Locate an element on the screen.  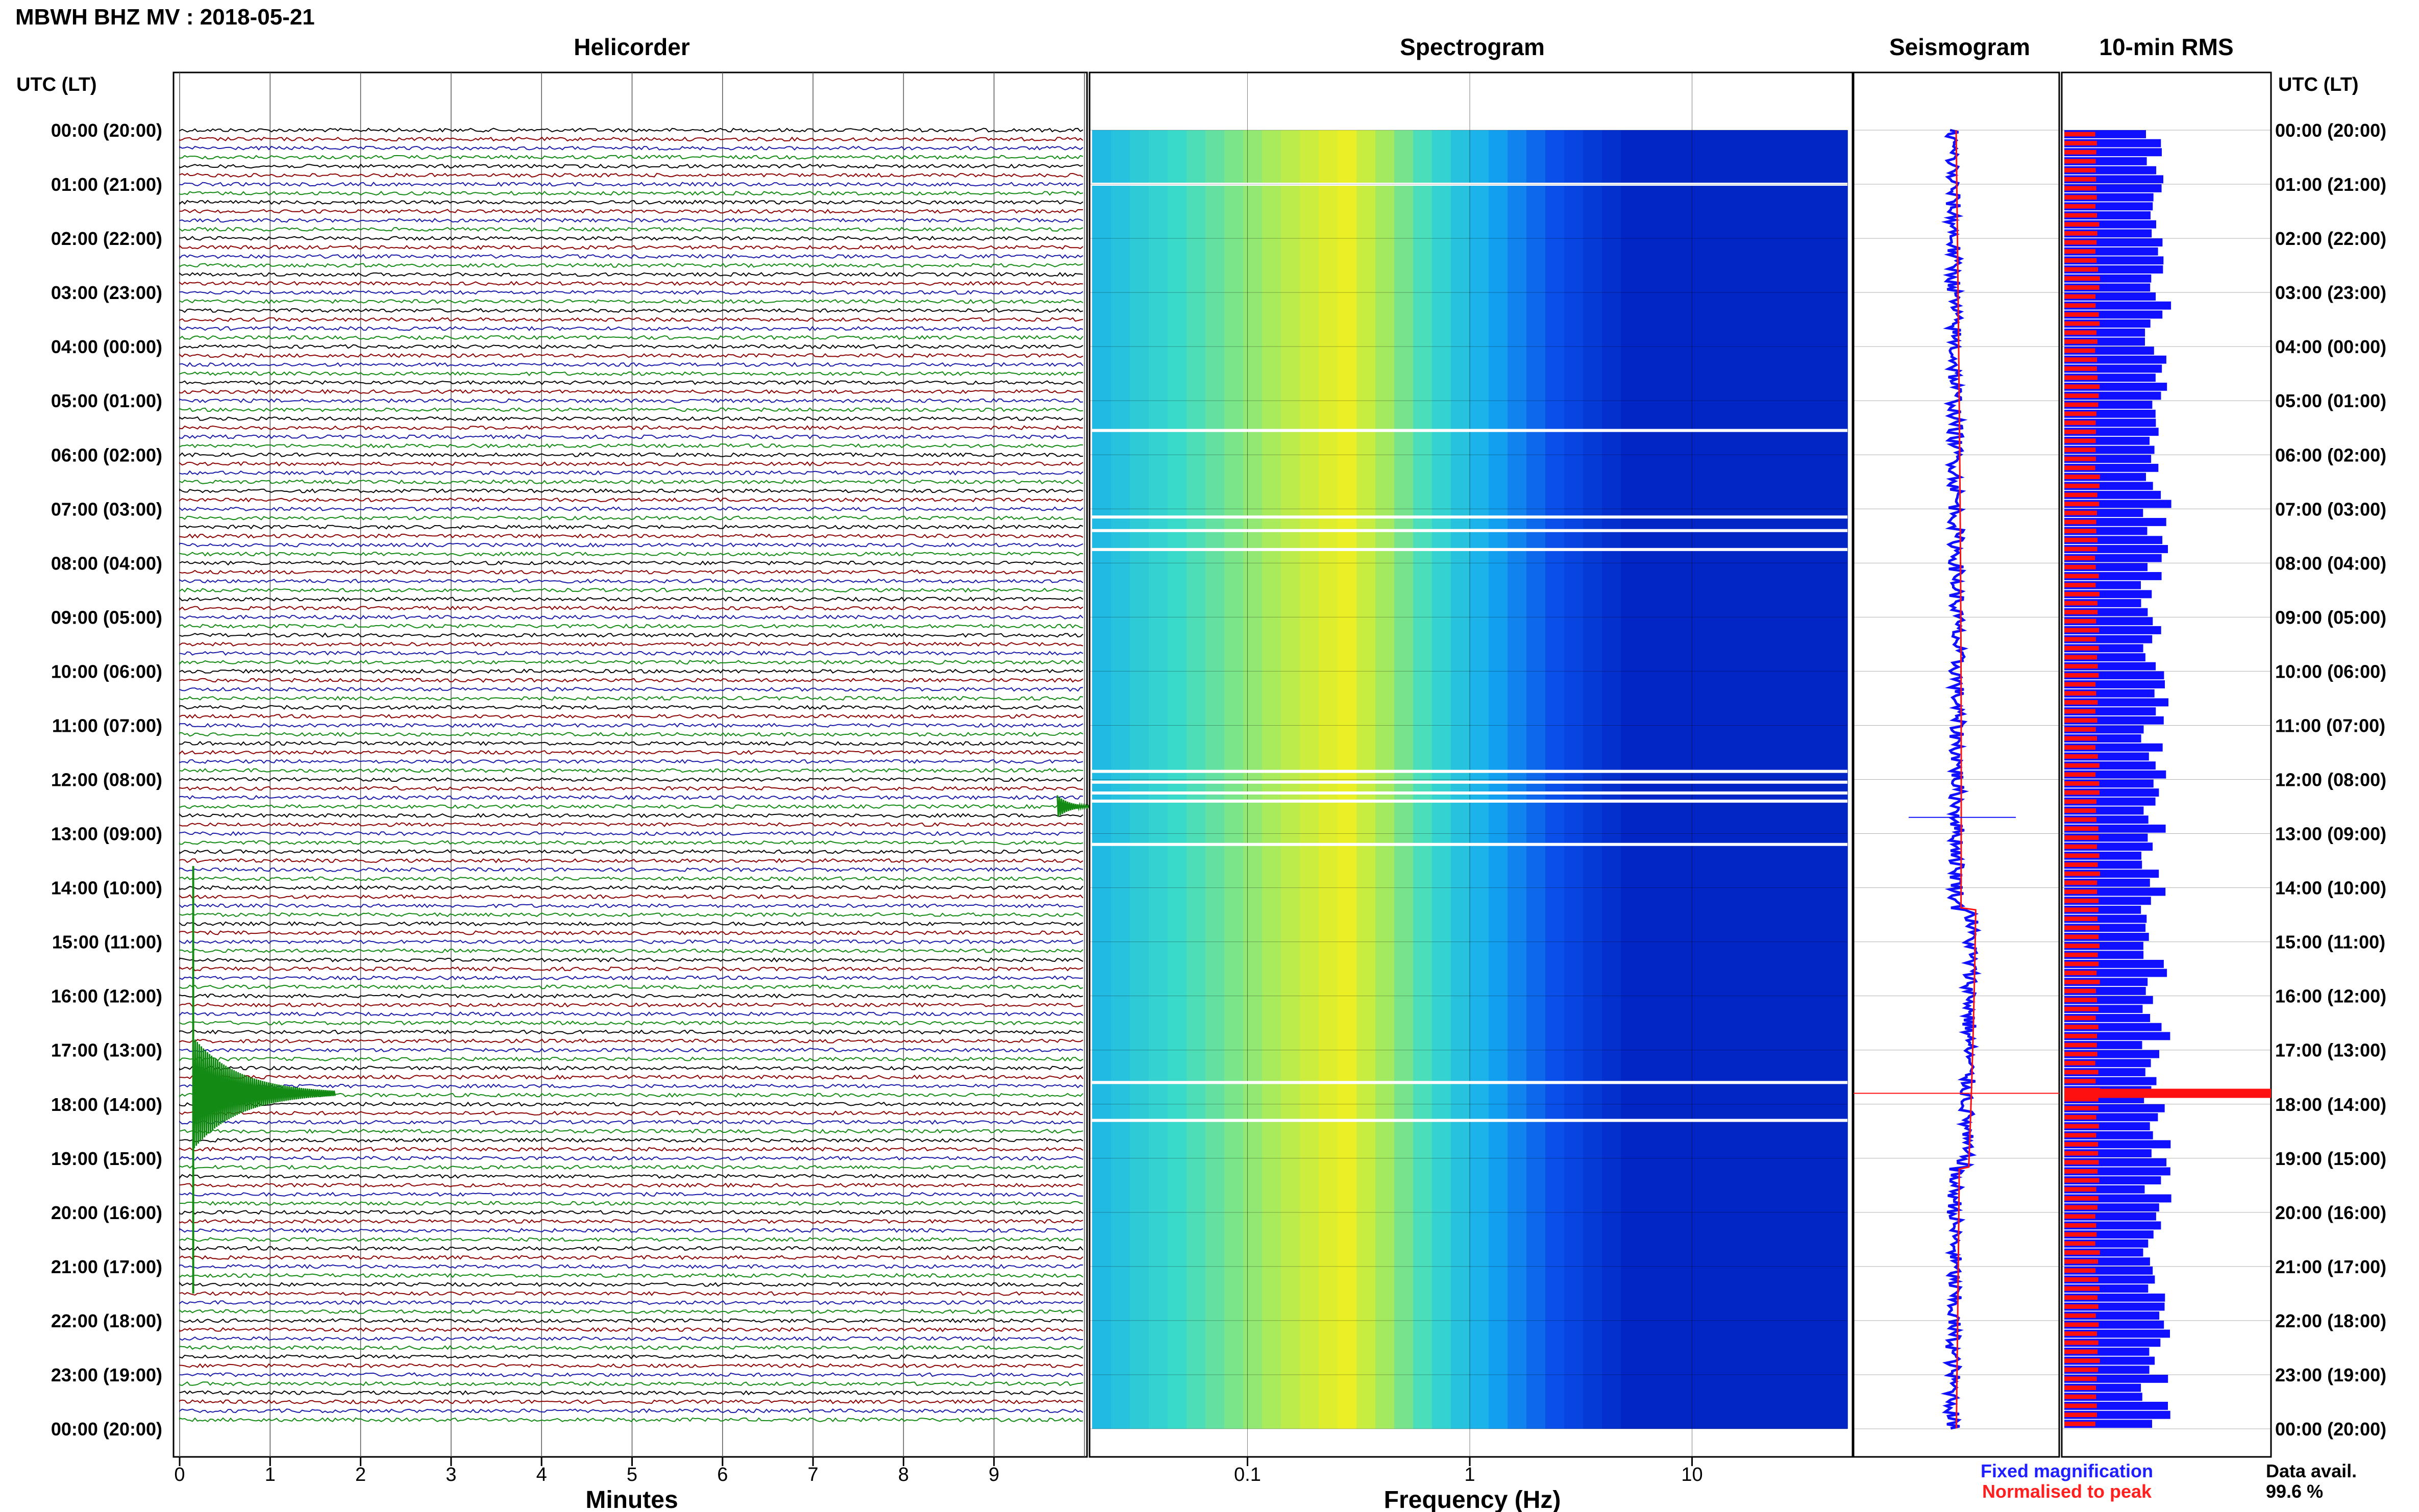
time-label-left: 09:00 (05:00) is located at coordinates (106, 617).